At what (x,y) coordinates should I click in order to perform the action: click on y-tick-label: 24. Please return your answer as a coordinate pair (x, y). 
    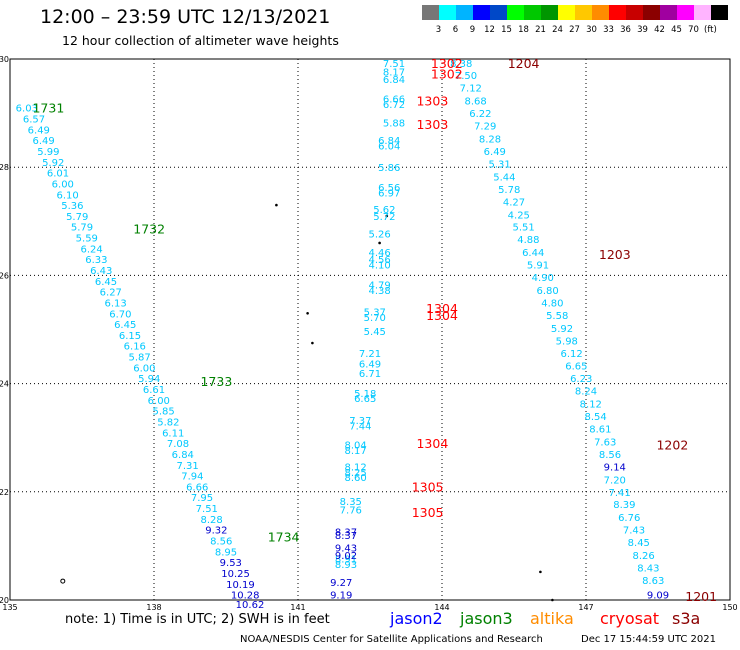
    Looking at the image, I should click on (4, 384).